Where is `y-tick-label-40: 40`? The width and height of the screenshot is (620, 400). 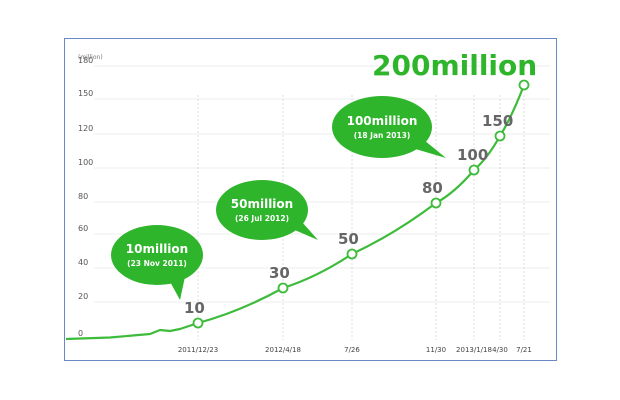
y-tick-label-40: 40 is located at coordinates (83, 262).